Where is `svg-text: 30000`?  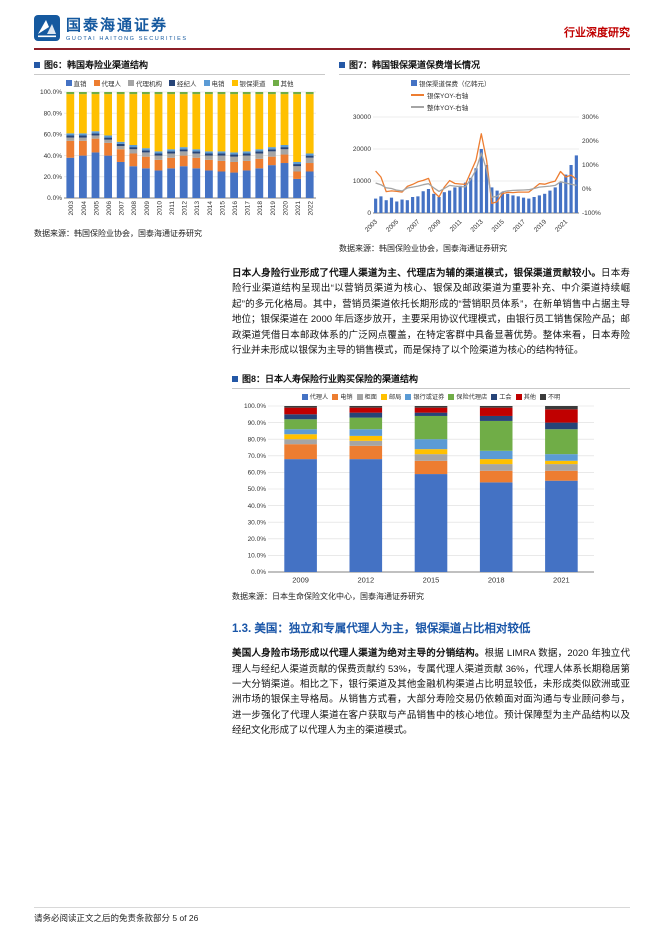
svg-text: 30000 is located at coordinates (362, 117).